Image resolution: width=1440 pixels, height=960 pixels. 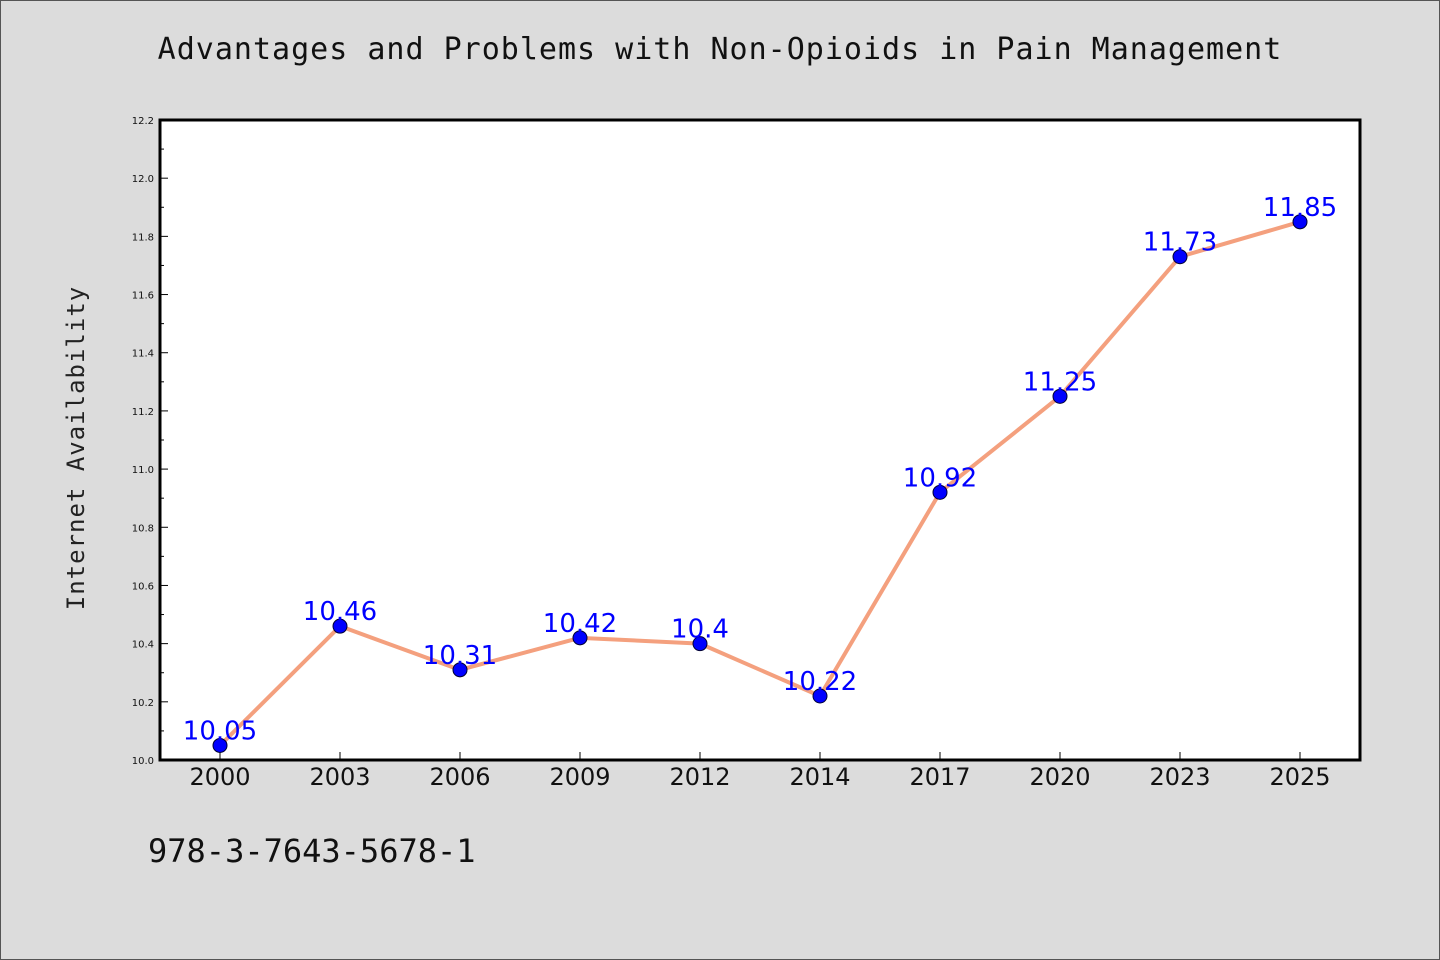 What do you see at coordinates (580, 624) in the screenshot?
I see `data-label: 10.42` at bounding box center [580, 624].